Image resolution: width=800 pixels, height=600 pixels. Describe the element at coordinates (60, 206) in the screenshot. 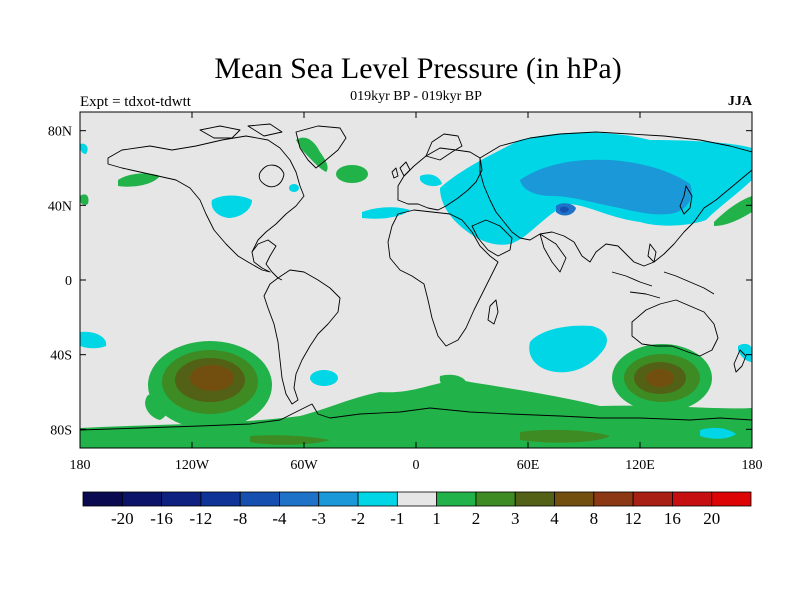

I see `y-tick-label: 40N` at that location.